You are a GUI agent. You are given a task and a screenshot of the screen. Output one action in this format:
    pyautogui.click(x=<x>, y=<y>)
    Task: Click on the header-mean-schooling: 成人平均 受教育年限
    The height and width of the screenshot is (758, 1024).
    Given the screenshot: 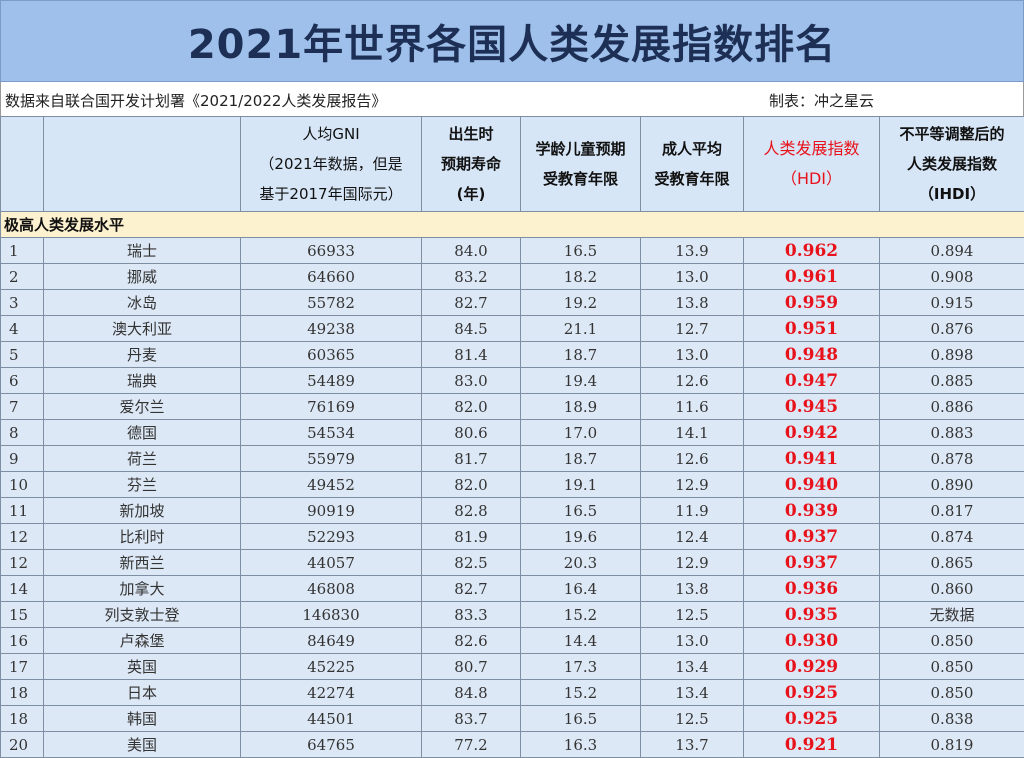 What is the action you would take?
    pyautogui.click(x=692, y=164)
    